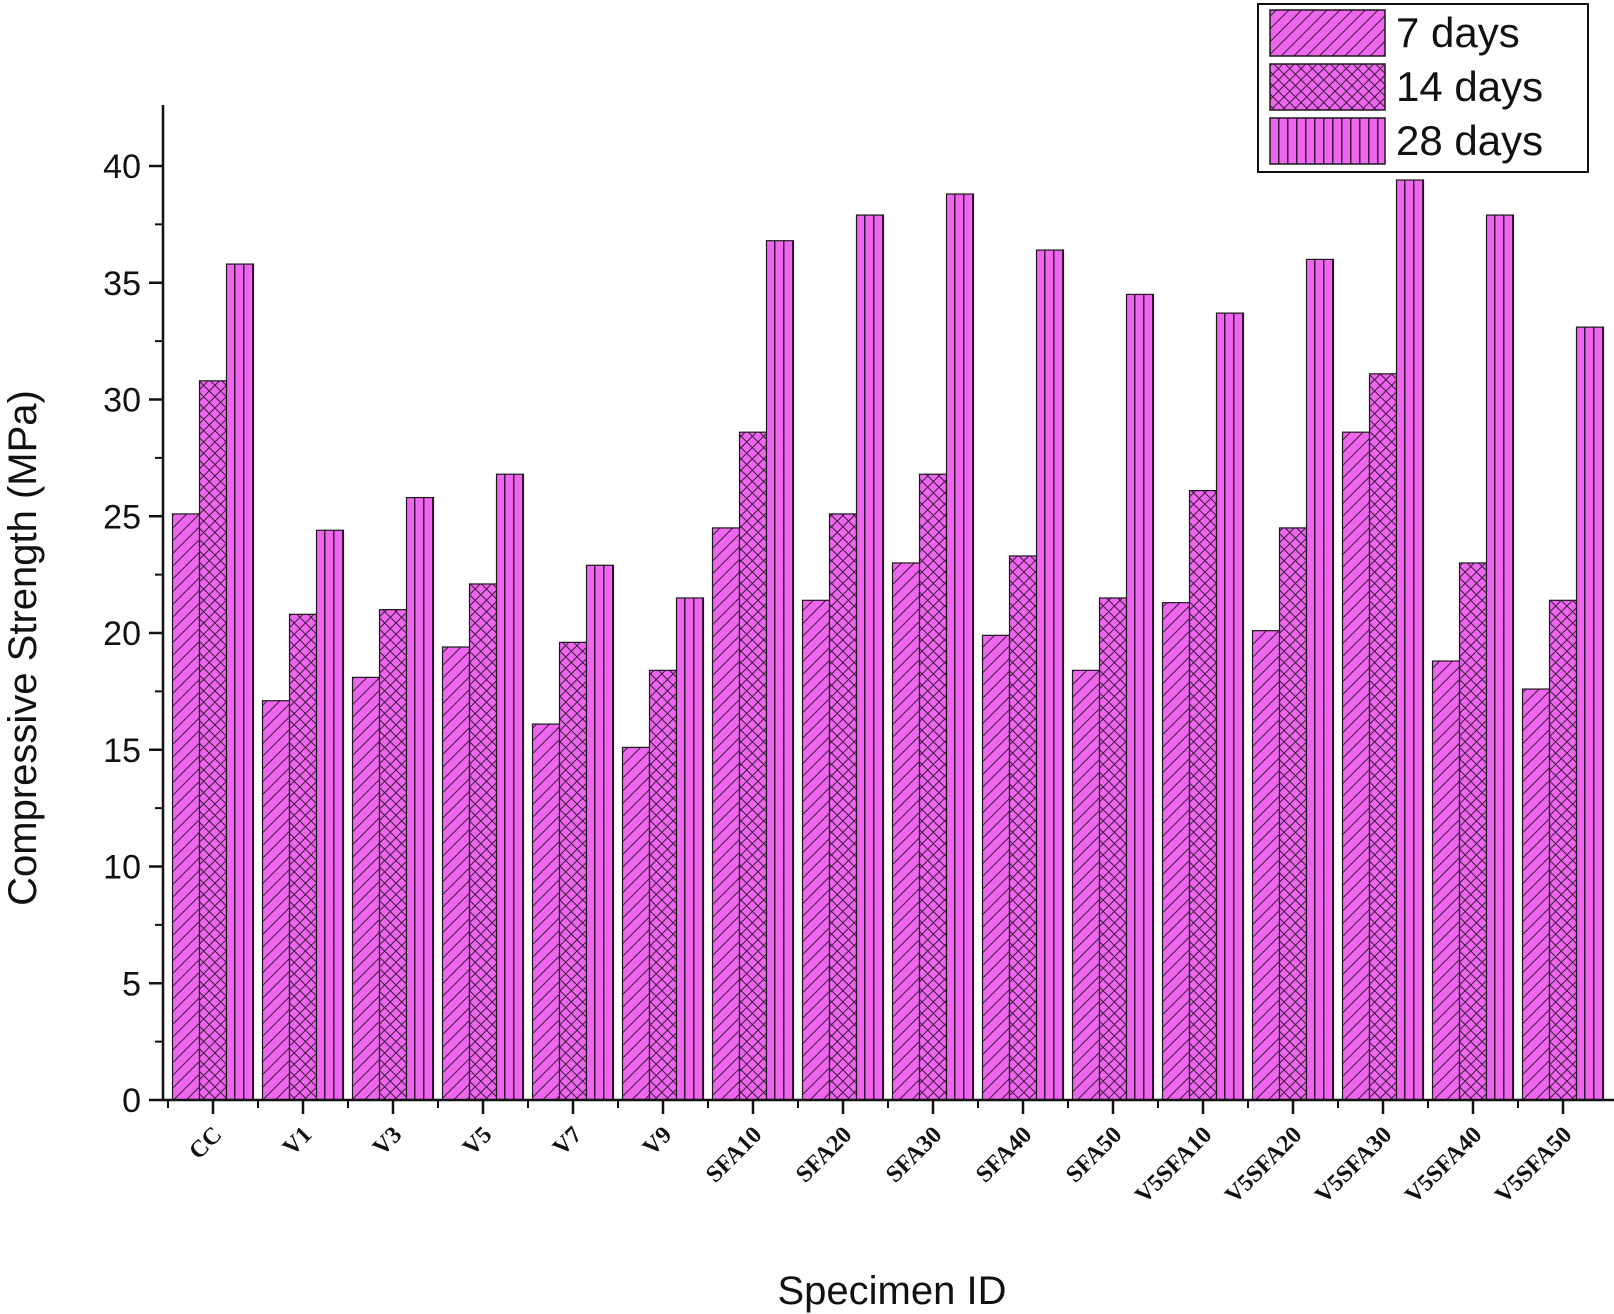  Describe the element at coordinates (1356, 766) in the screenshot. I see `bar-v5sfa30-7-days` at that location.